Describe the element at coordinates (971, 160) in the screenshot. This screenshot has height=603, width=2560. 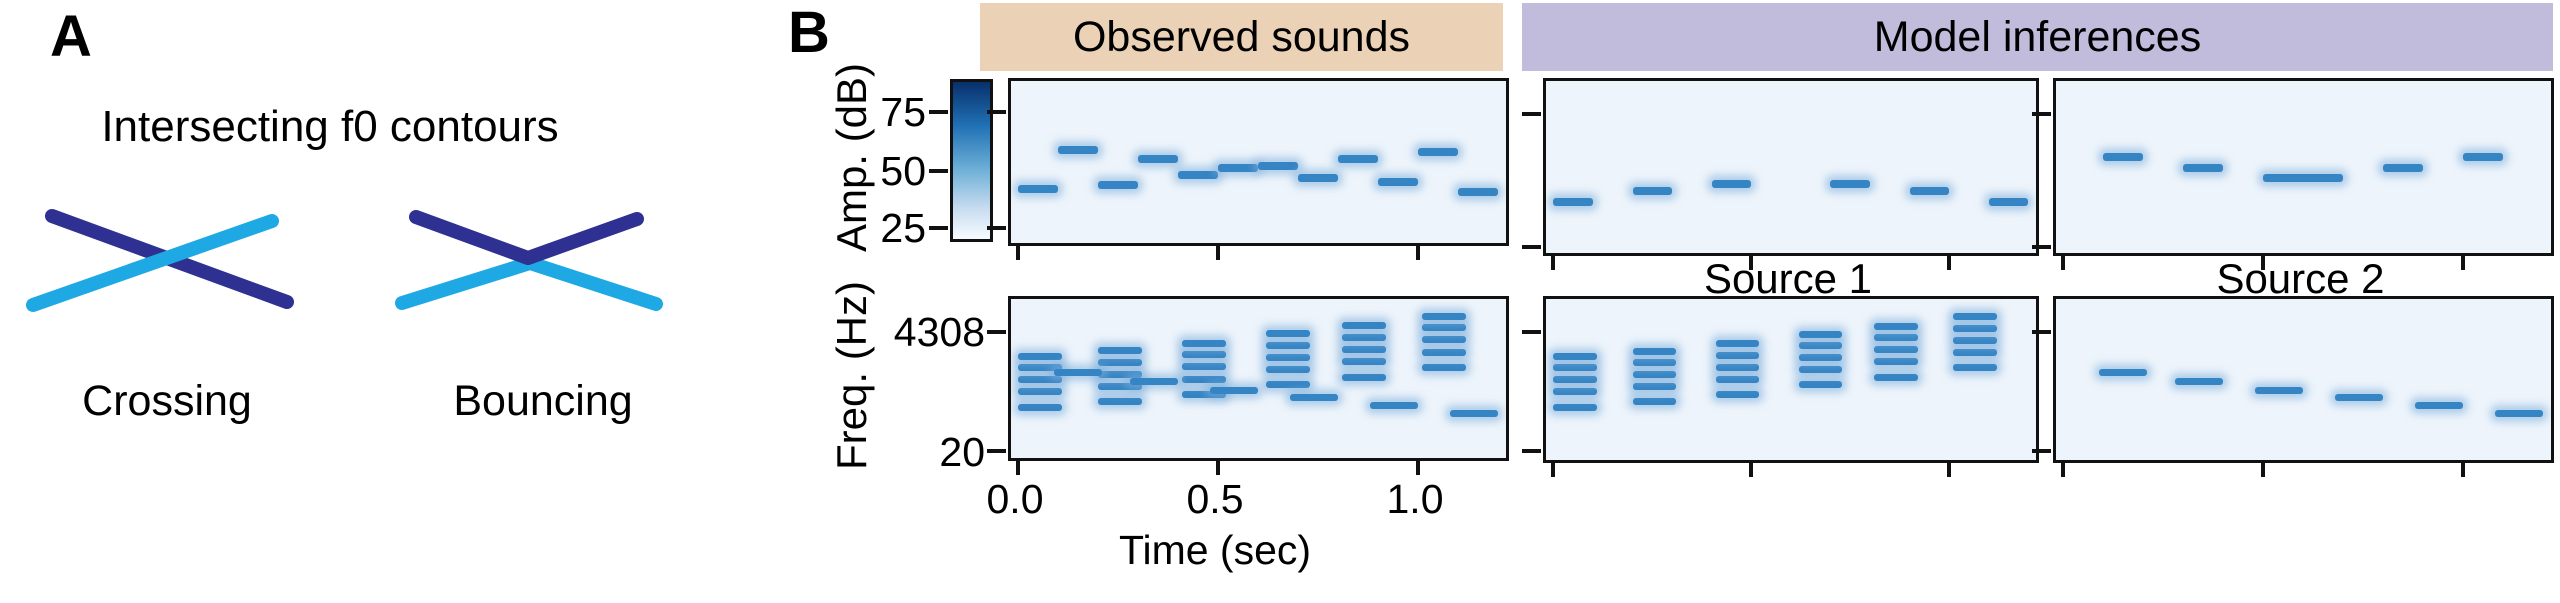
I see `amplitude-colorbar` at that location.